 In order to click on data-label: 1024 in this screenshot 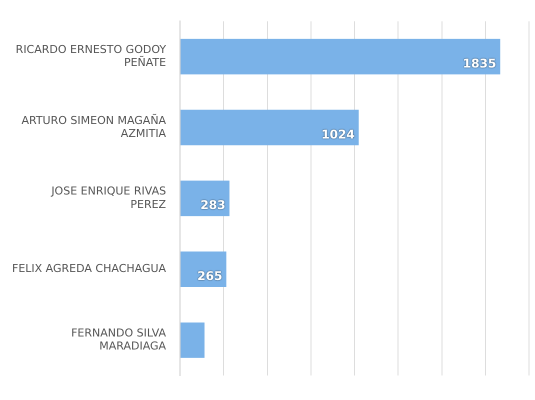, I will do `click(338, 134)`.